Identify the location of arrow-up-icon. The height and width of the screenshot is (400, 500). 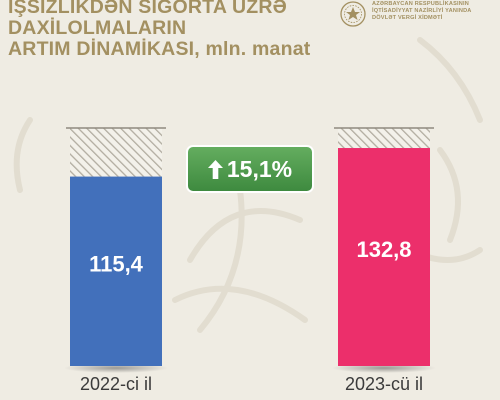
(215, 169).